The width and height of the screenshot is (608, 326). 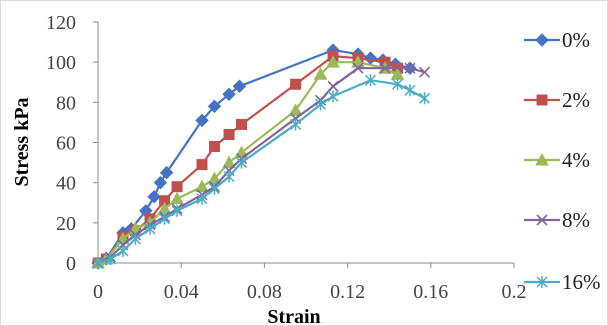 I want to click on y-tick-label: 120, so click(x=61, y=23).